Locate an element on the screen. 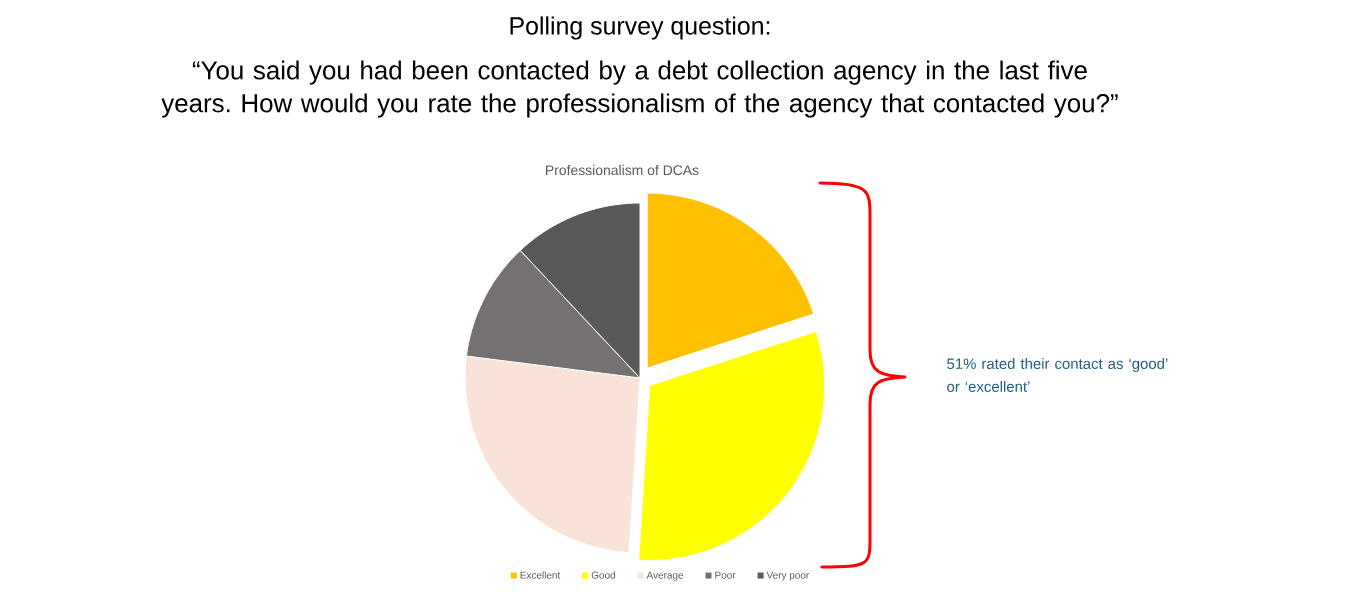 The height and width of the screenshot is (611, 1366). legend-label: Very poor is located at coordinates (788, 576).